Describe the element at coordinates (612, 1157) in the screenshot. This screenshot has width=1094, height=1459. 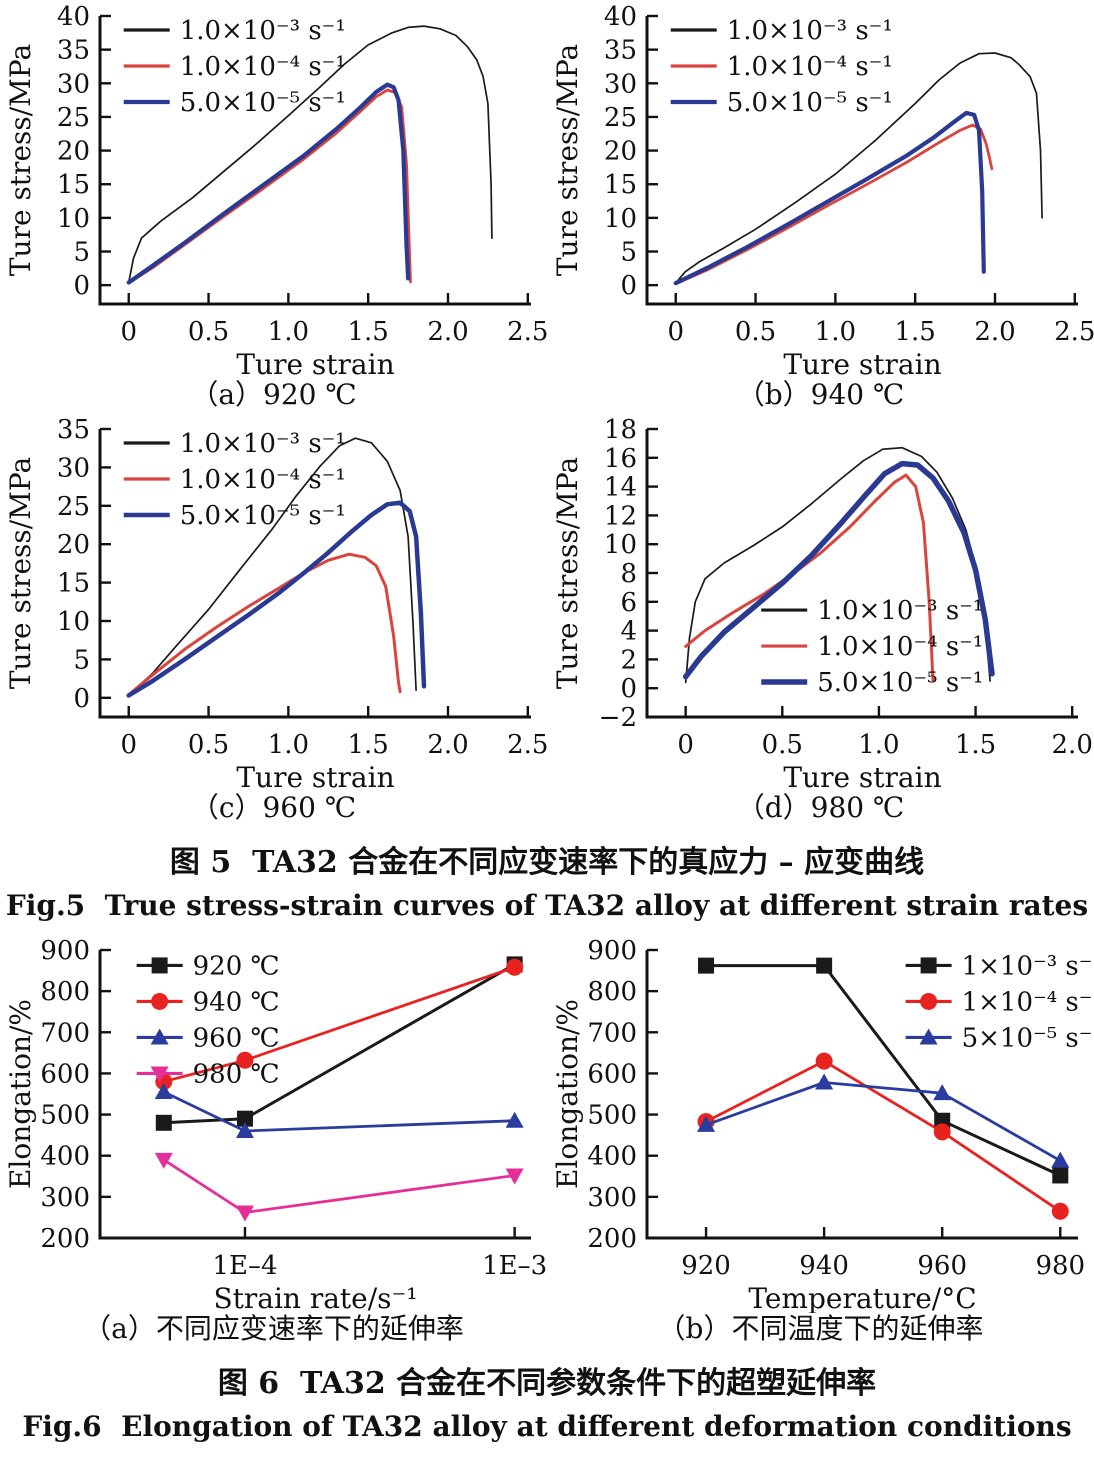
I see `svg-text: 400` at that location.